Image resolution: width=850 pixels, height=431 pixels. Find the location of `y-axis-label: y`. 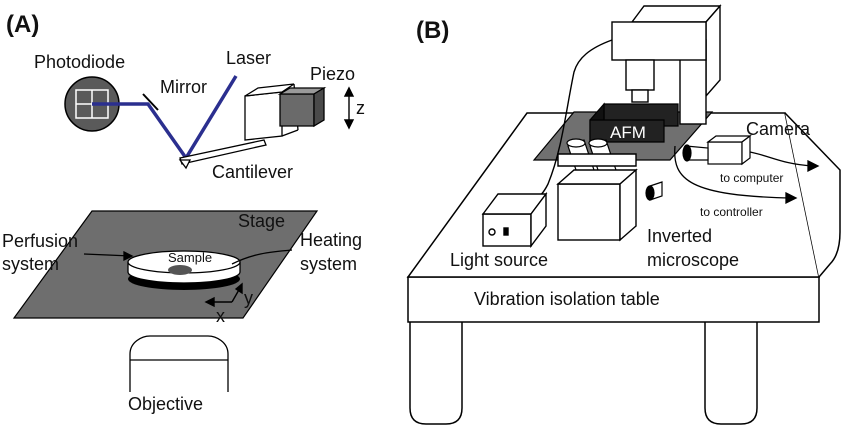

y-axis-label: y is located at coordinates (248, 298).